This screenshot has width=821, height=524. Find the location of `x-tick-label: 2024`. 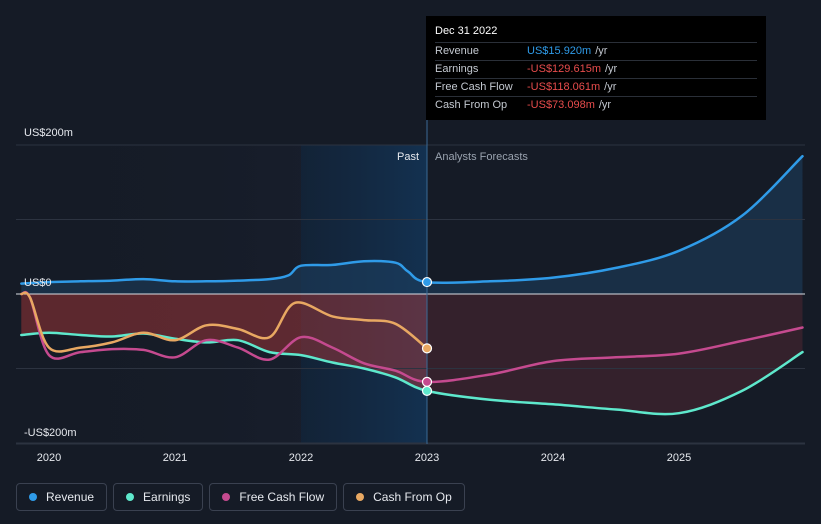

x-tick-label: 2024 is located at coordinates (553, 458).